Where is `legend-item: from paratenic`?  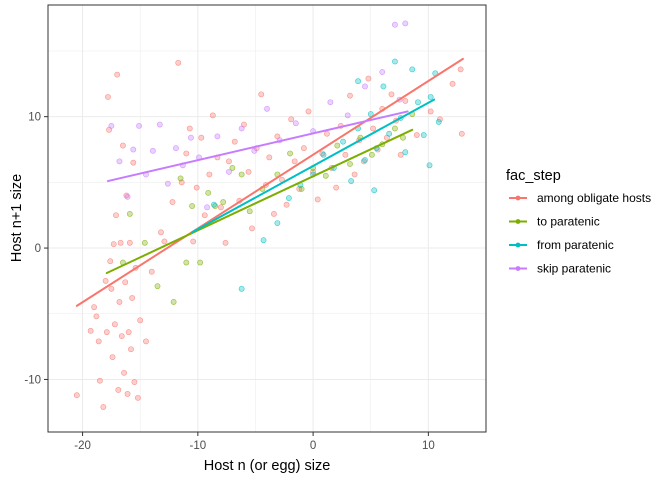 legend-item: from paratenic is located at coordinates (561, 245).